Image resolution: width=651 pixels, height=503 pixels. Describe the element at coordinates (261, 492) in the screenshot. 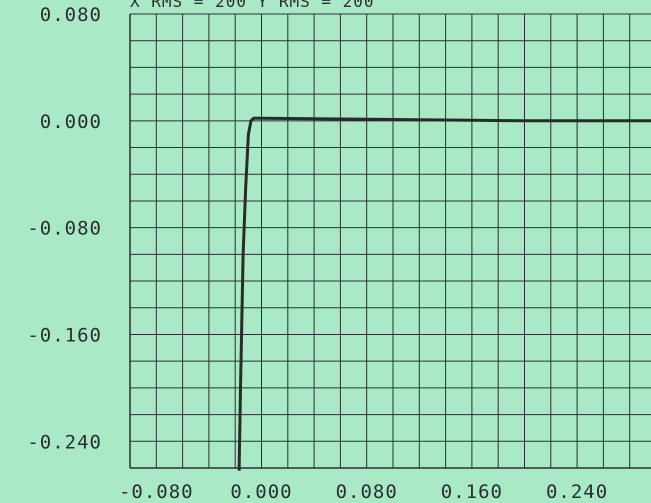

I see `x-tick-label: 0.000` at that location.